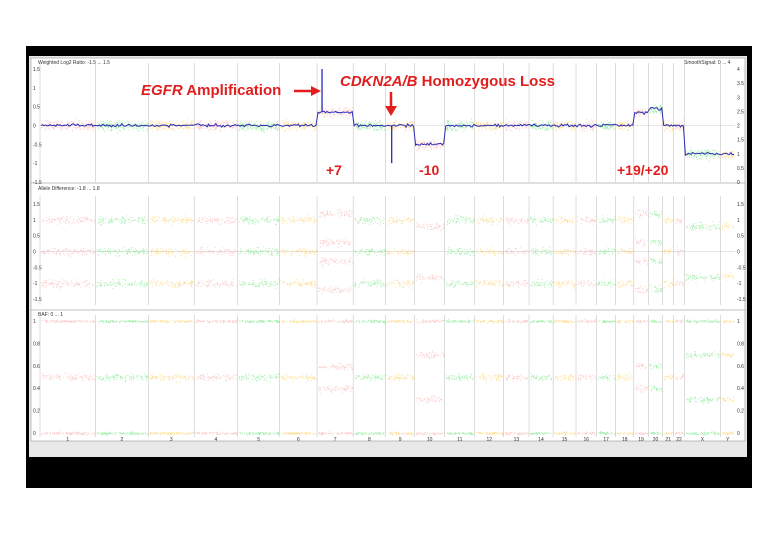 The image size is (767, 535). I want to click on allele-panel-title: Allele Difference: -1.8 ... 1.8, so click(69, 189).